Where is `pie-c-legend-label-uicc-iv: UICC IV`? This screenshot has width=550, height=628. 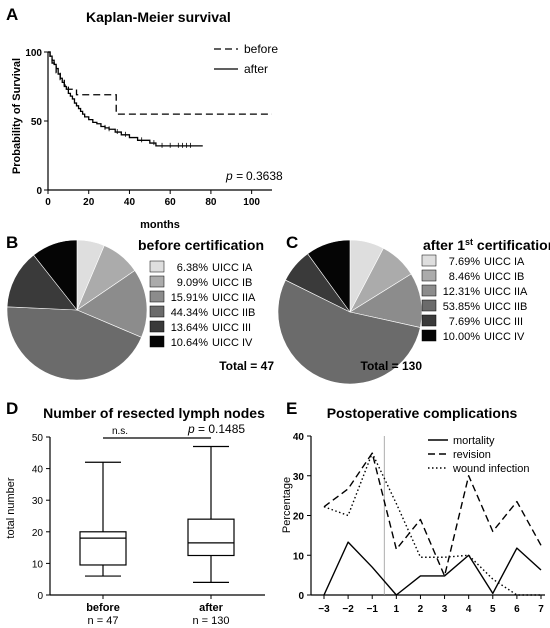
pie-c-legend-label-uicc-iv: UICC IV is located at coordinates (504, 337).